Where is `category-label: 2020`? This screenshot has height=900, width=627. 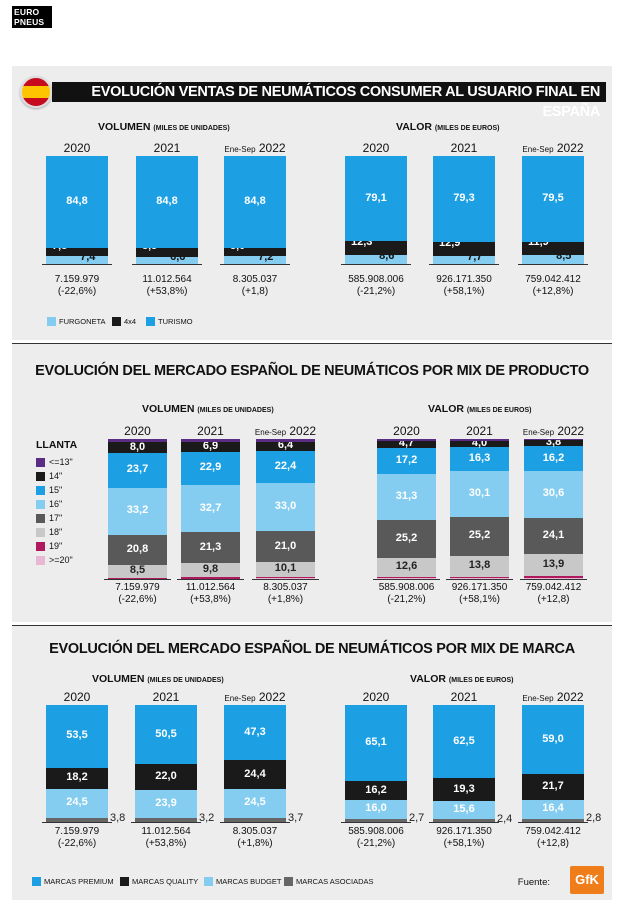
category-label: 2020 is located at coordinates (77, 148).